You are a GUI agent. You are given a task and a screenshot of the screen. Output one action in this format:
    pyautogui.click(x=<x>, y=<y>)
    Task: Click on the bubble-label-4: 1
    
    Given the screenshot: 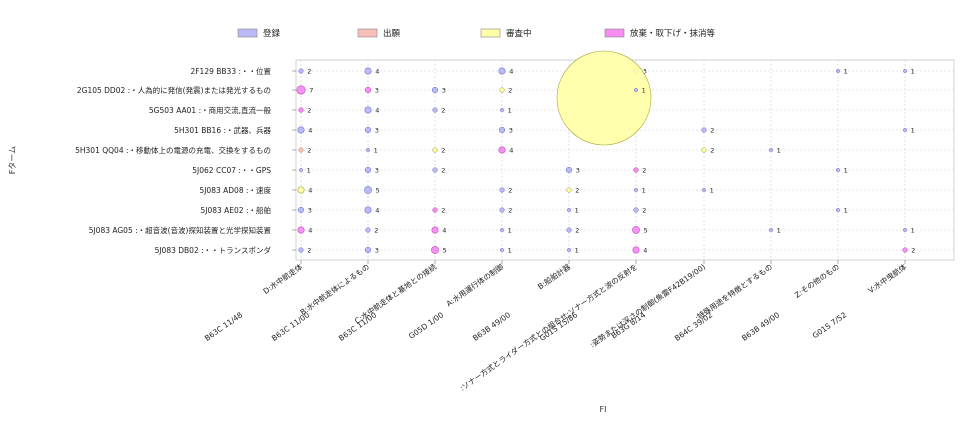 What is the action you would take?
    pyautogui.click(x=846, y=72)
    